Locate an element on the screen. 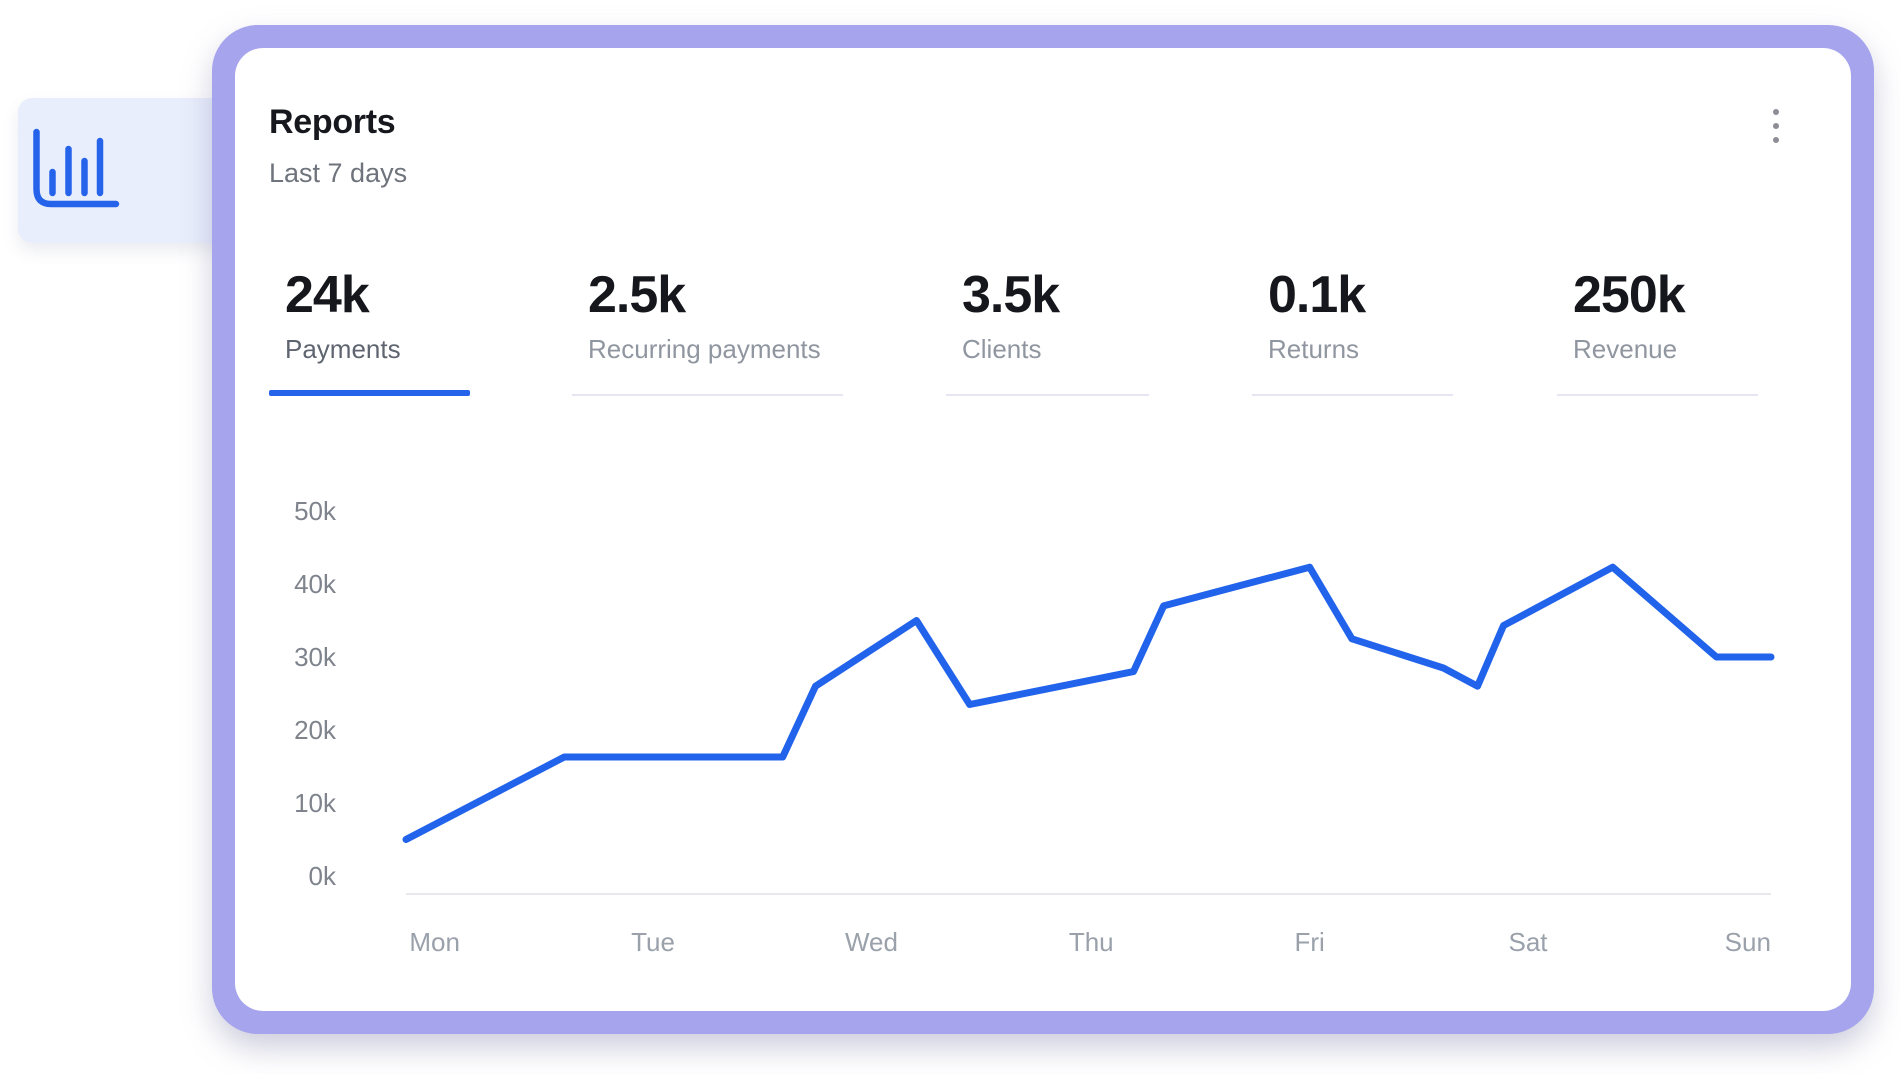  stat-value: 2.5k is located at coordinates (637, 295).